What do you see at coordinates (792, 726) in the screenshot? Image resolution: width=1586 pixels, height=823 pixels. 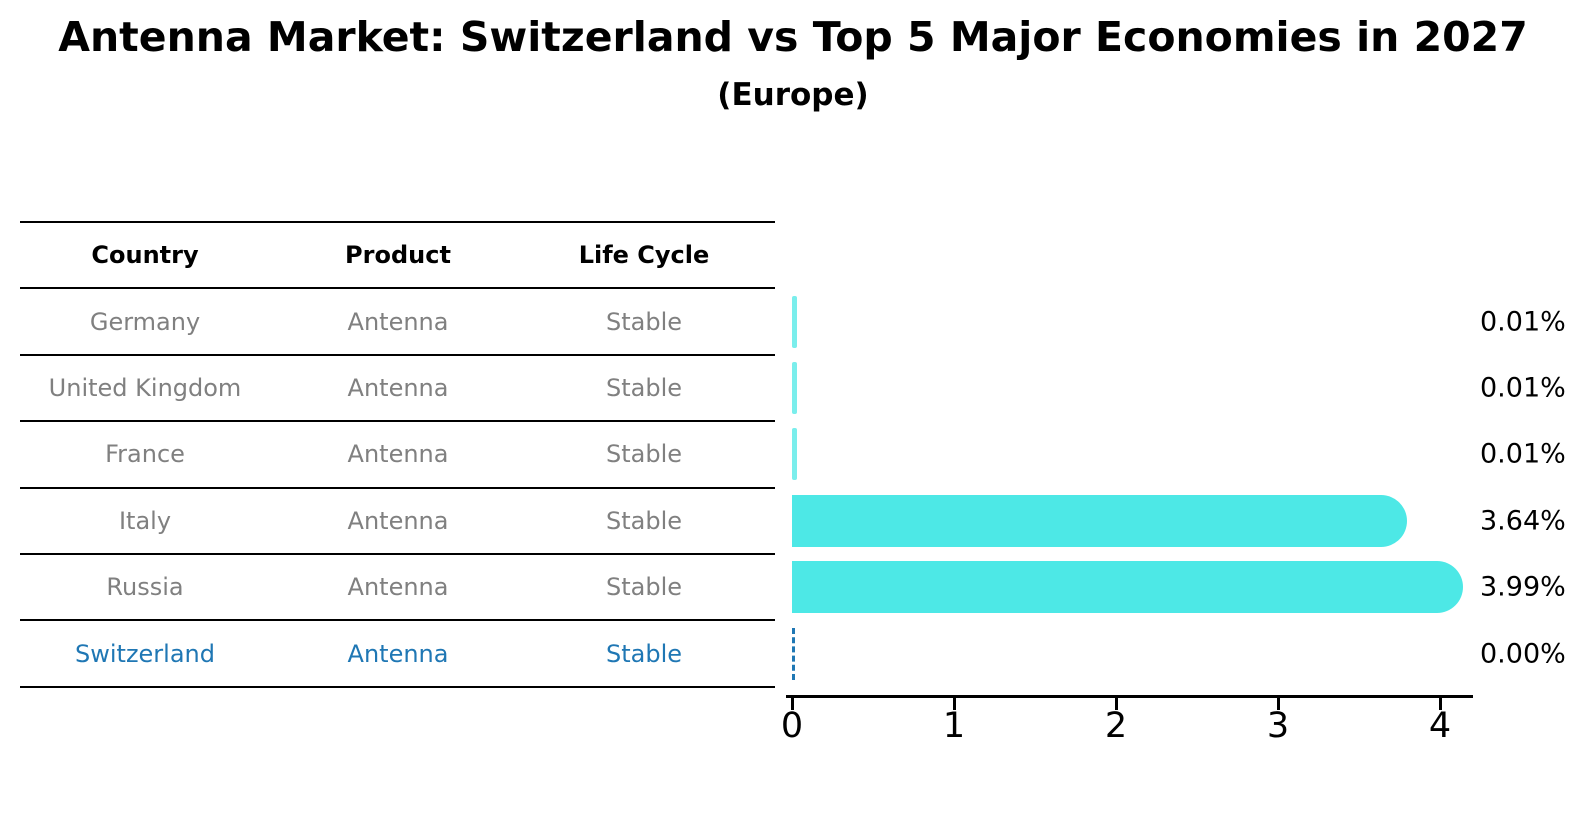 I see `x-tick-label: 0` at bounding box center [792, 726].